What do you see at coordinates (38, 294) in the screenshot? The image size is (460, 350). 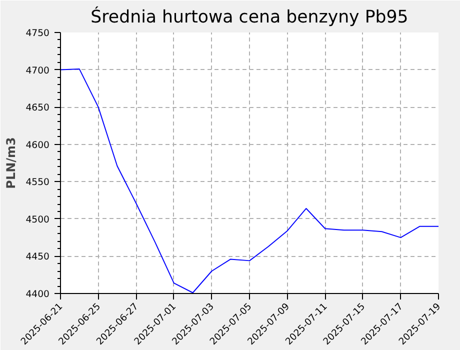 I see `y-tick-label: 4400` at bounding box center [38, 294].